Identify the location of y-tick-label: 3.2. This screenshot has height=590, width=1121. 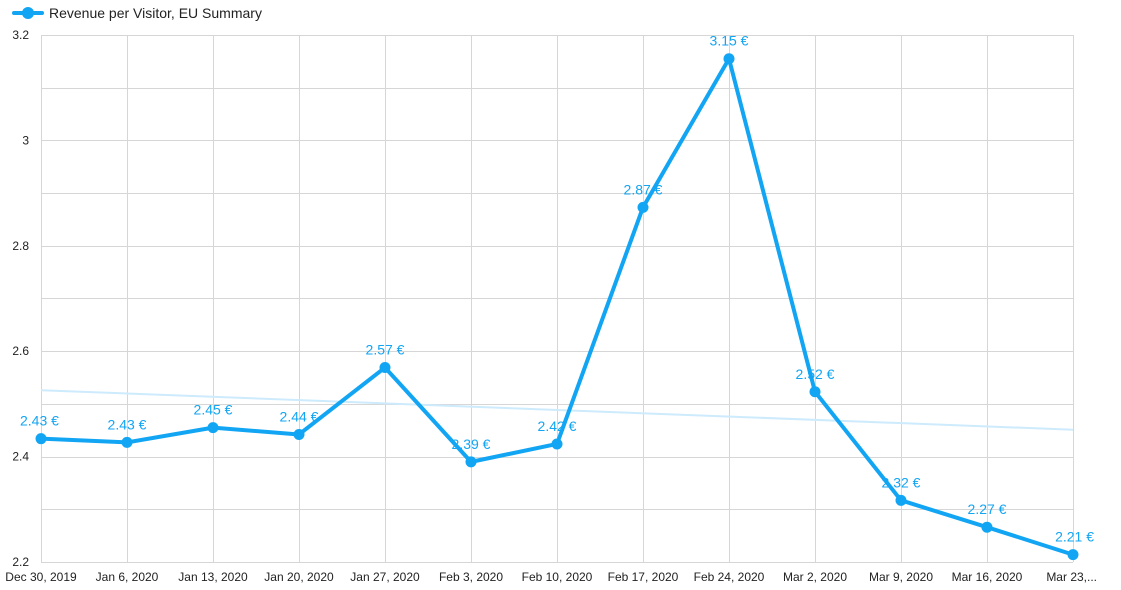
(20, 35).